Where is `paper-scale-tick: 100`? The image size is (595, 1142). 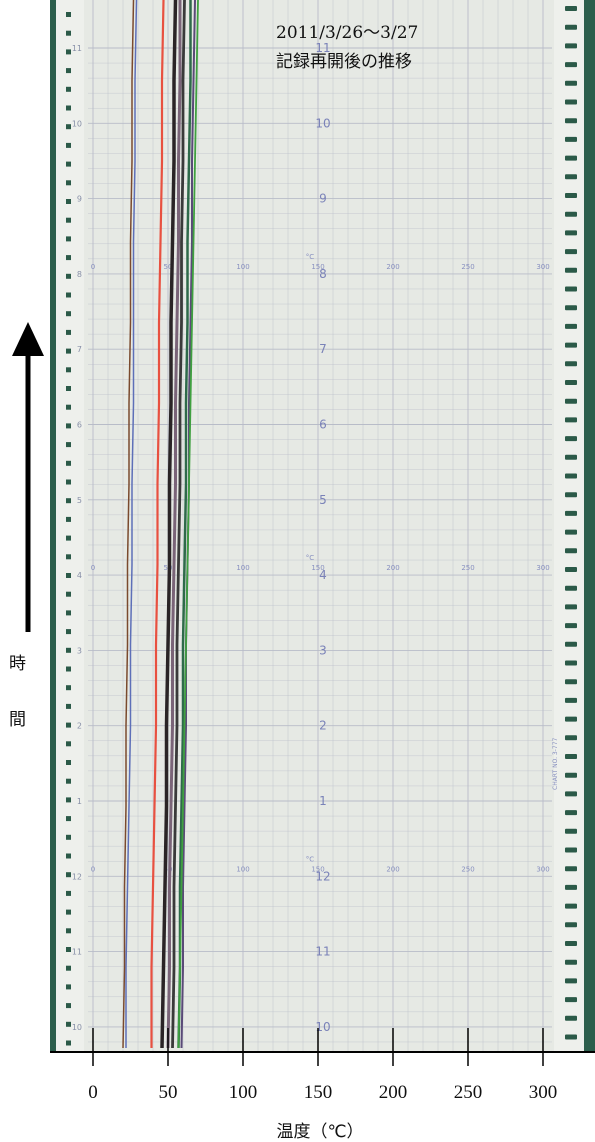
paper-scale-tick: 100 is located at coordinates (242, 869).